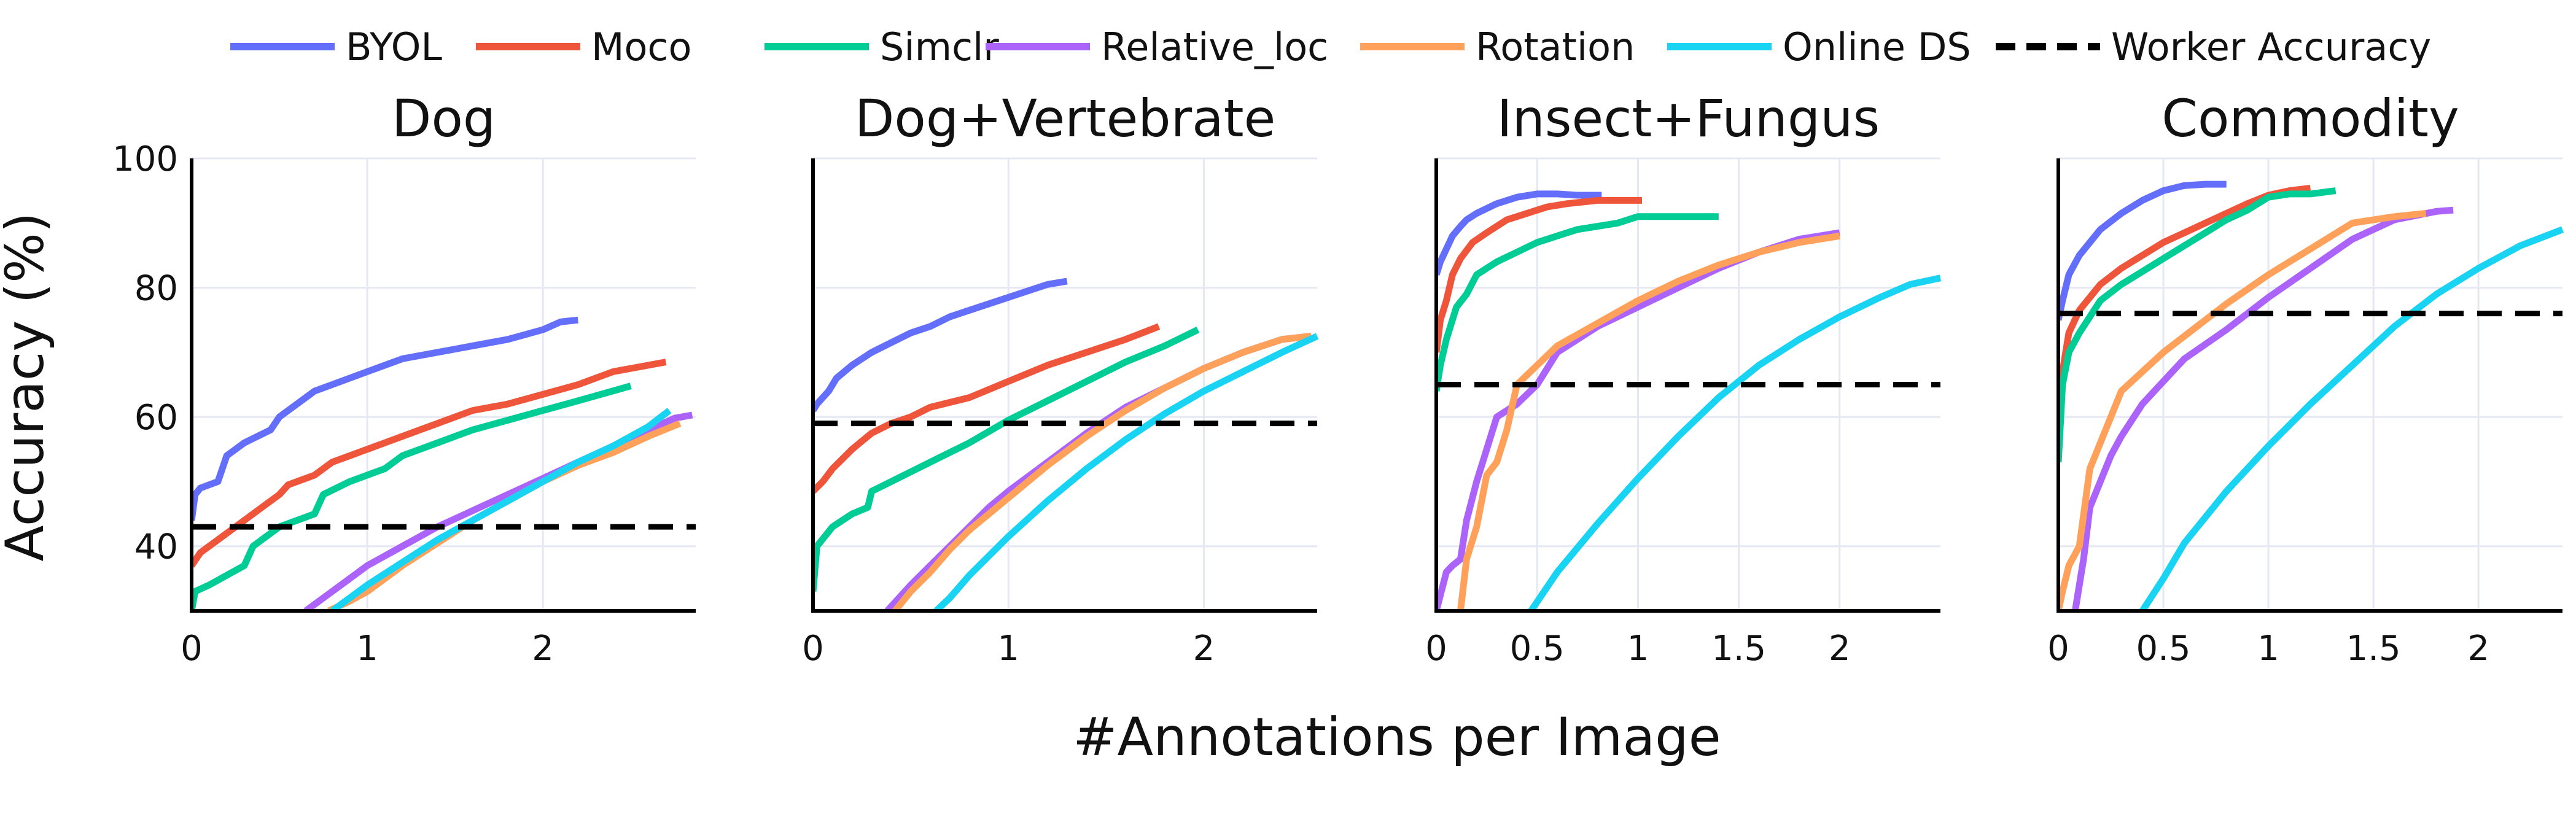 Image resolution: width=2576 pixels, height=819 pixels. What do you see at coordinates (2271, 47) in the screenshot?
I see `legend-label: Worker Accuracy` at bounding box center [2271, 47].